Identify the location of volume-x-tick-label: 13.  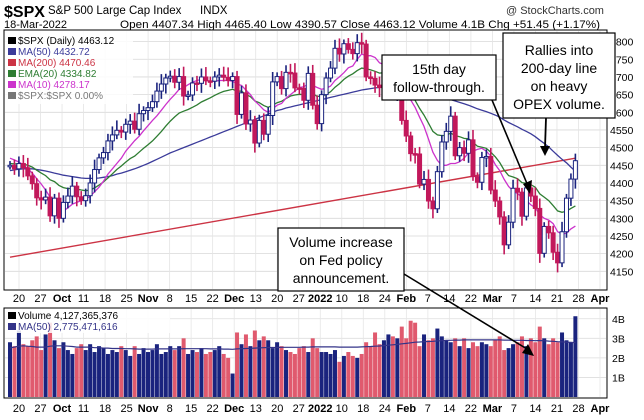
(256, 409).